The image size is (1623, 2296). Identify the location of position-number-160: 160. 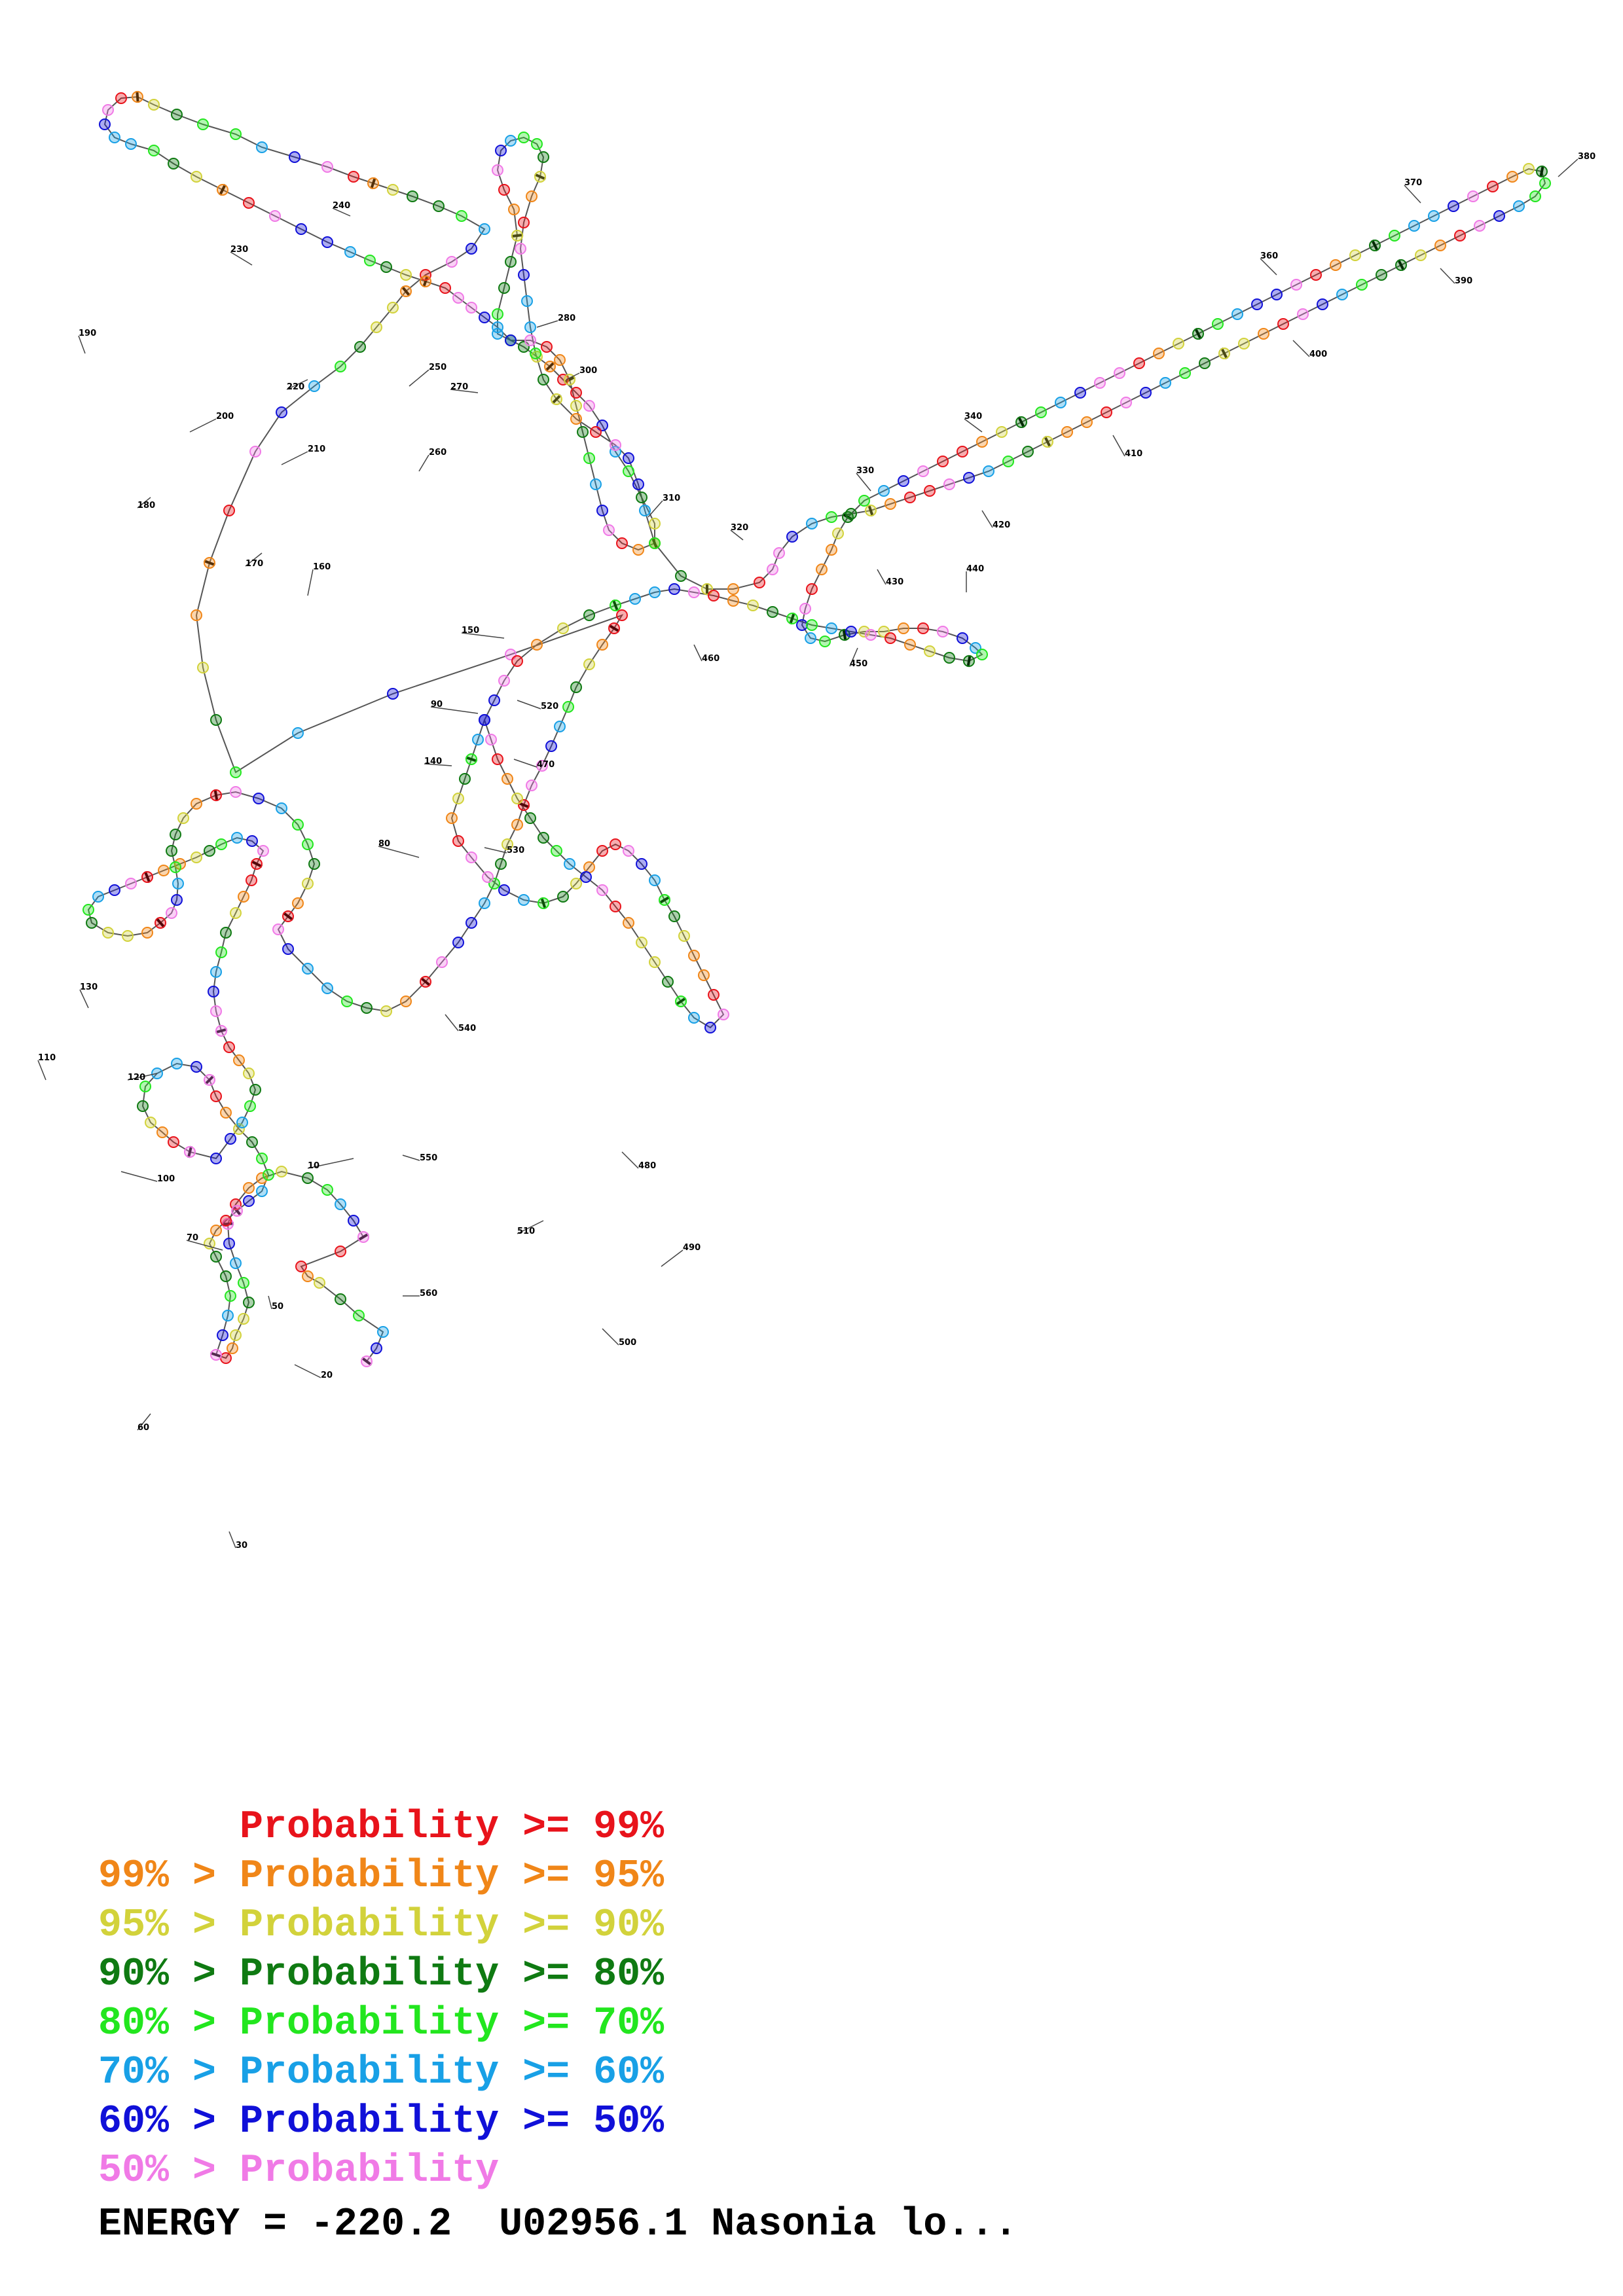
(322, 567).